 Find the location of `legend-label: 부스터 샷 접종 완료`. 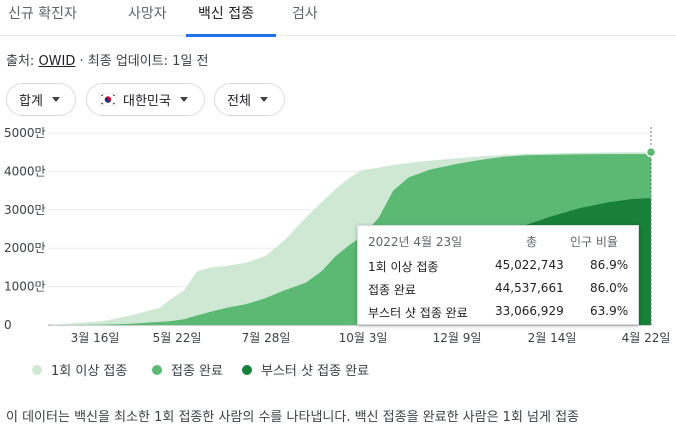

legend-label: 부스터 샷 접종 완료 is located at coordinates (315, 371).